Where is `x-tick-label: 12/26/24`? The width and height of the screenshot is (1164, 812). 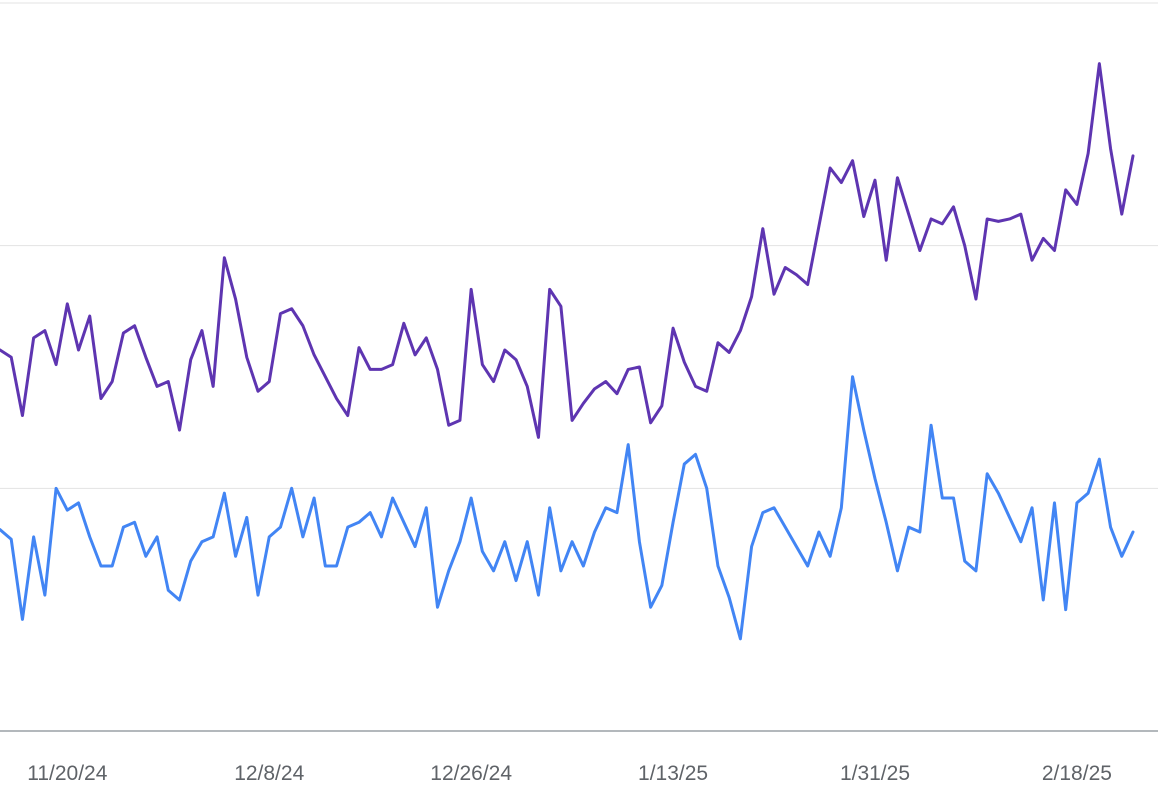 x-tick-label: 12/26/24 is located at coordinates (471, 773).